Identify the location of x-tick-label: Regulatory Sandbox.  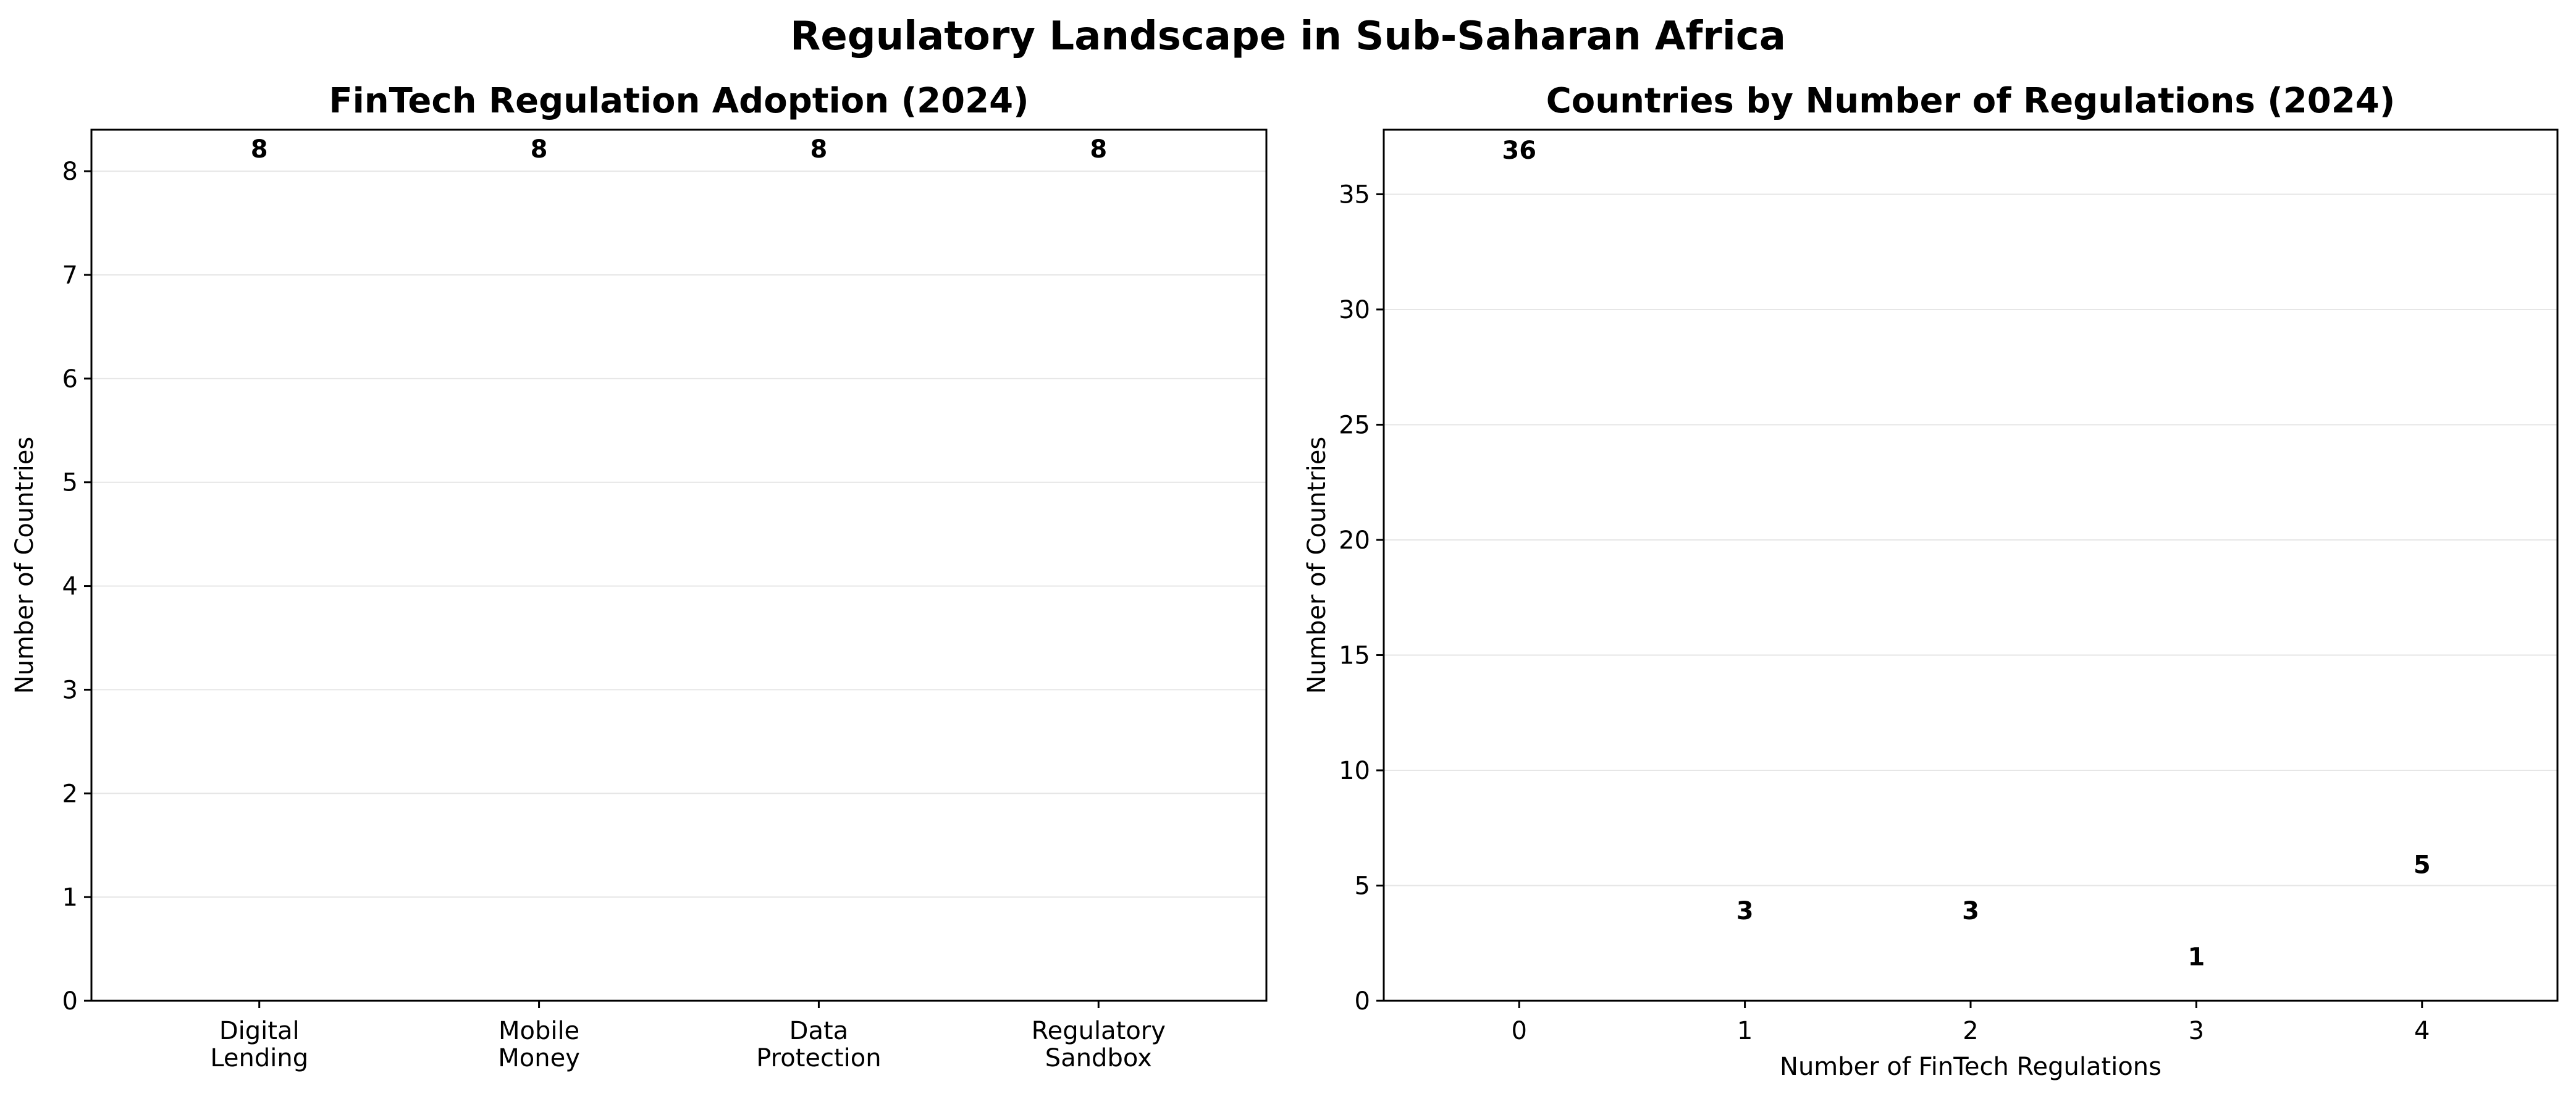
(1099, 1044).